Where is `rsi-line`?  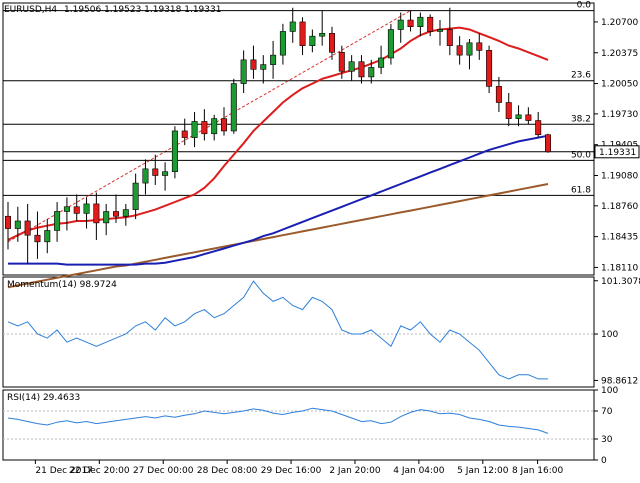
rsi-line is located at coordinates (278, 420).